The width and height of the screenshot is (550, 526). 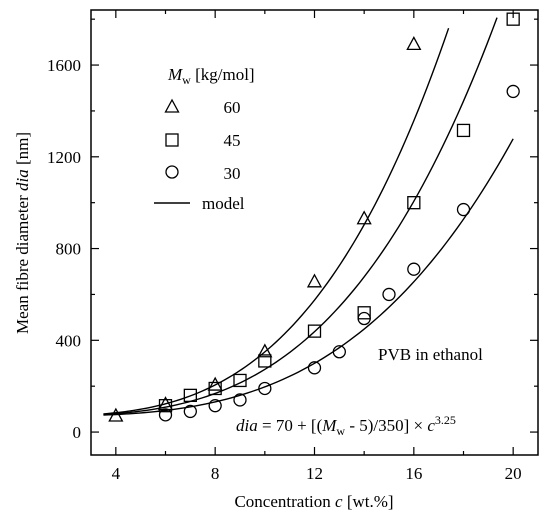 What do you see at coordinates (77, 432) in the screenshot?
I see `y-tick-label: 0` at bounding box center [77, 432].